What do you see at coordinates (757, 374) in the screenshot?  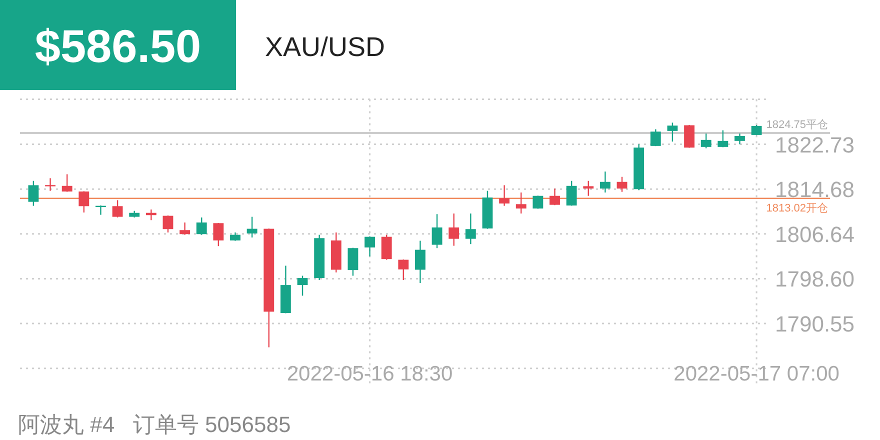 I see `x-tick-label: 2022-05-17 07:00` at bounding box center [757, 374].